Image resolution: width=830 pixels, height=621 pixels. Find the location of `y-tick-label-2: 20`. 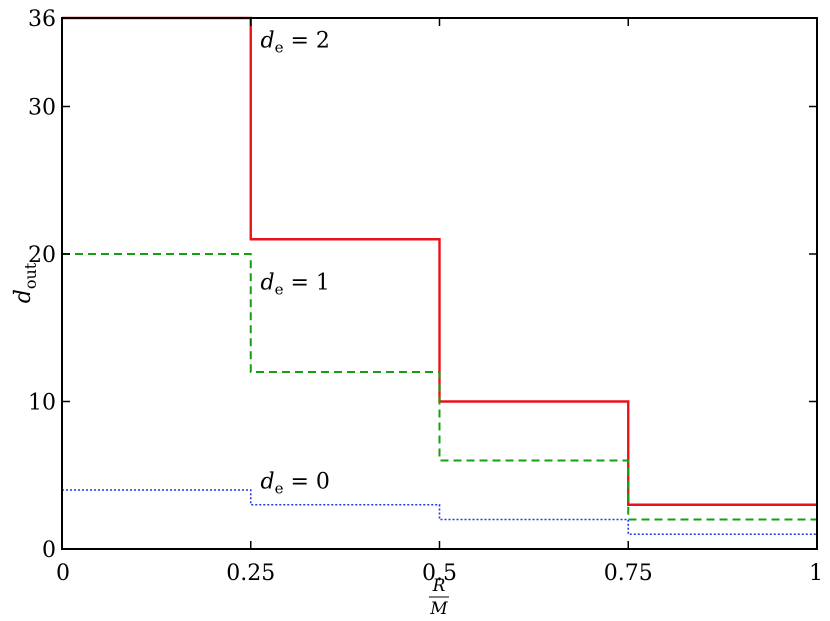

y-tick-label-2: 20 is located at coordinates (42, 255).